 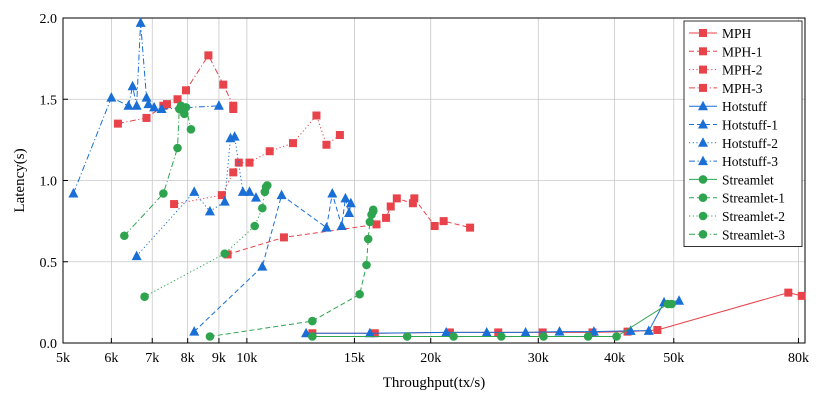 I want to click on legend-label: Hotstuff-1, so click(x=750, y=125).